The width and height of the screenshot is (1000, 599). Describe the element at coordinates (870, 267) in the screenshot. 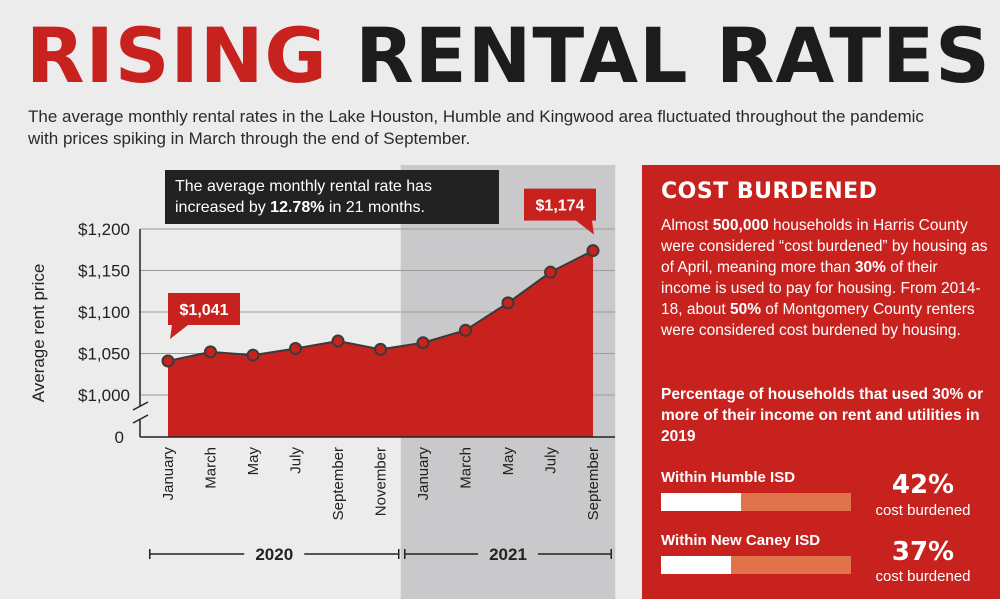

I see `panel-paragraph-run: 30%` at that location.